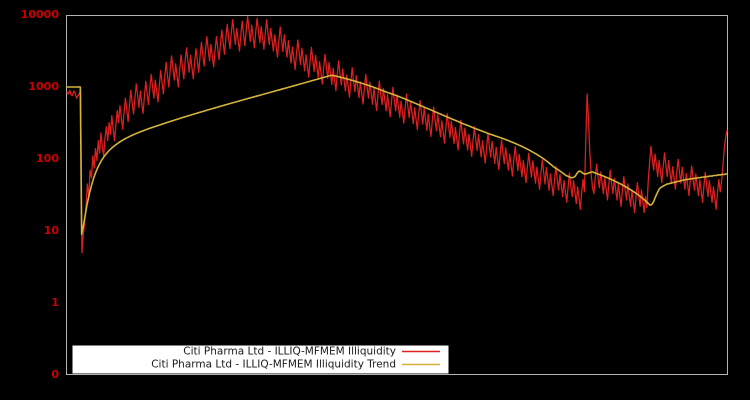 The image size is (750, 400). I want to click on y-axis-tick-label: 100, so click(47, 158).